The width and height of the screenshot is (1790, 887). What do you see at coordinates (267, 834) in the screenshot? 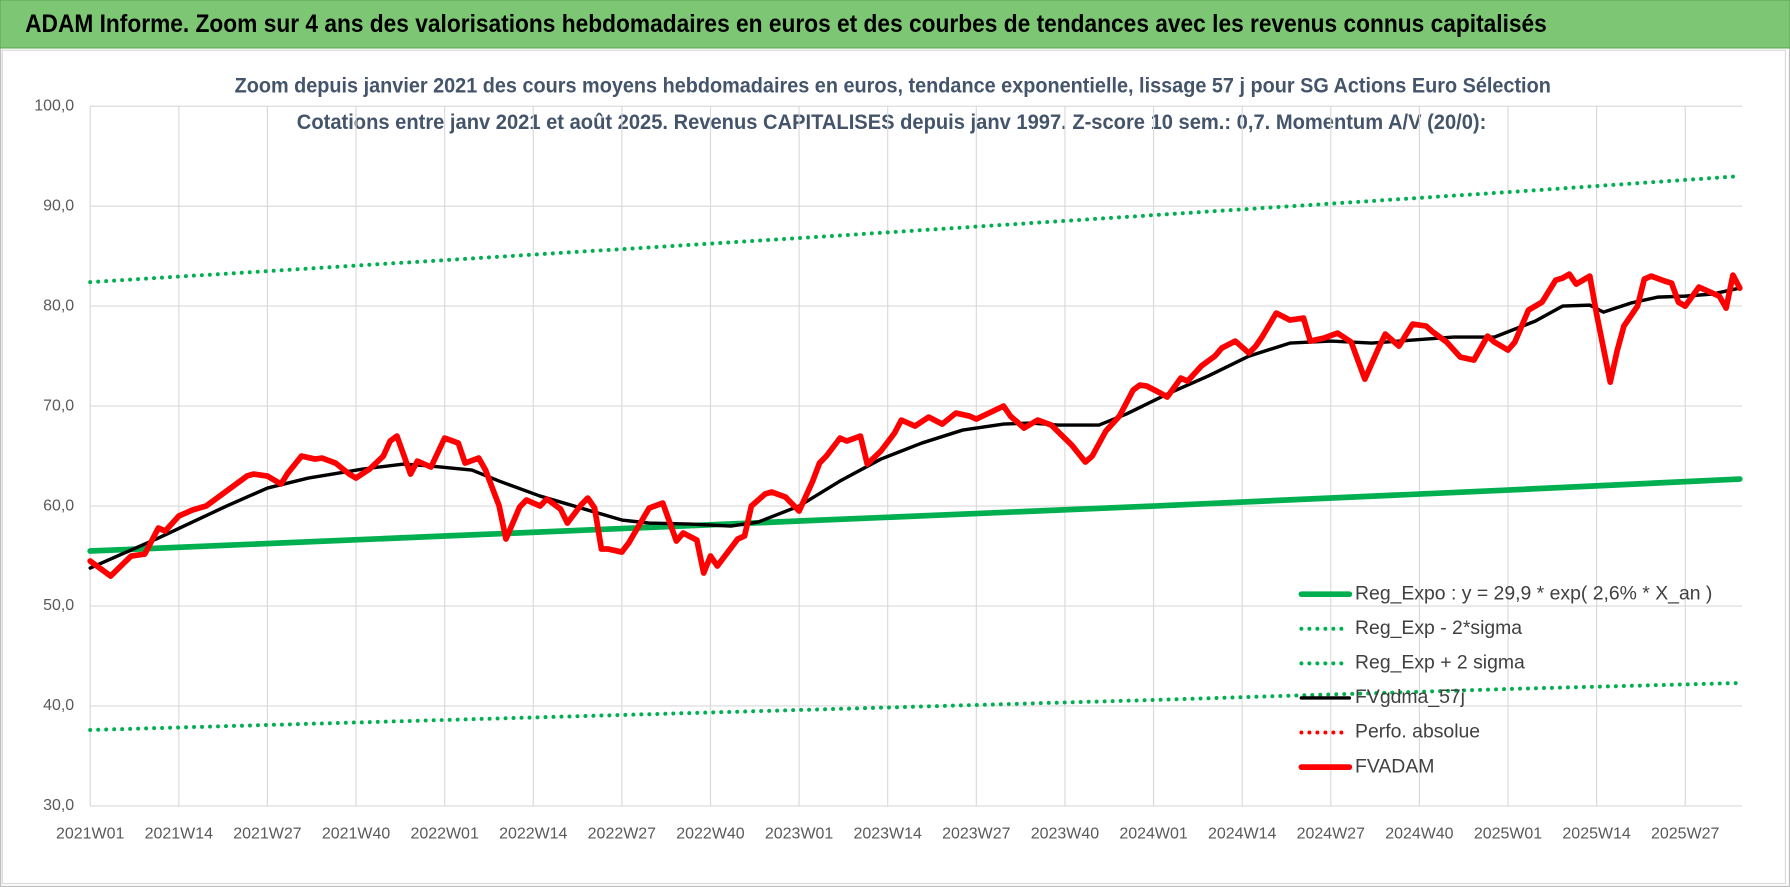
I see `x-tick-label: 2021W27` at bounding box center [267, 834].